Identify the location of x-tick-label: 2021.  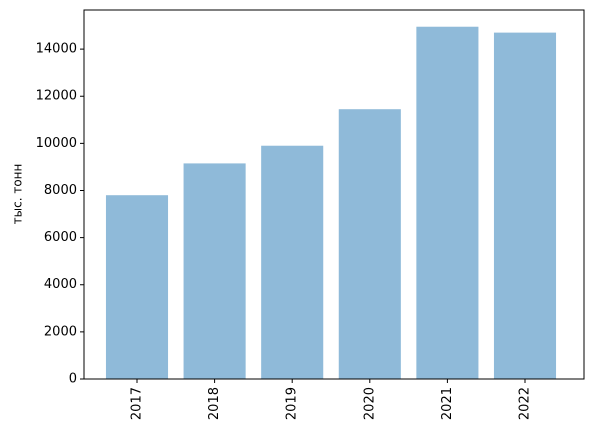
(447, 403).